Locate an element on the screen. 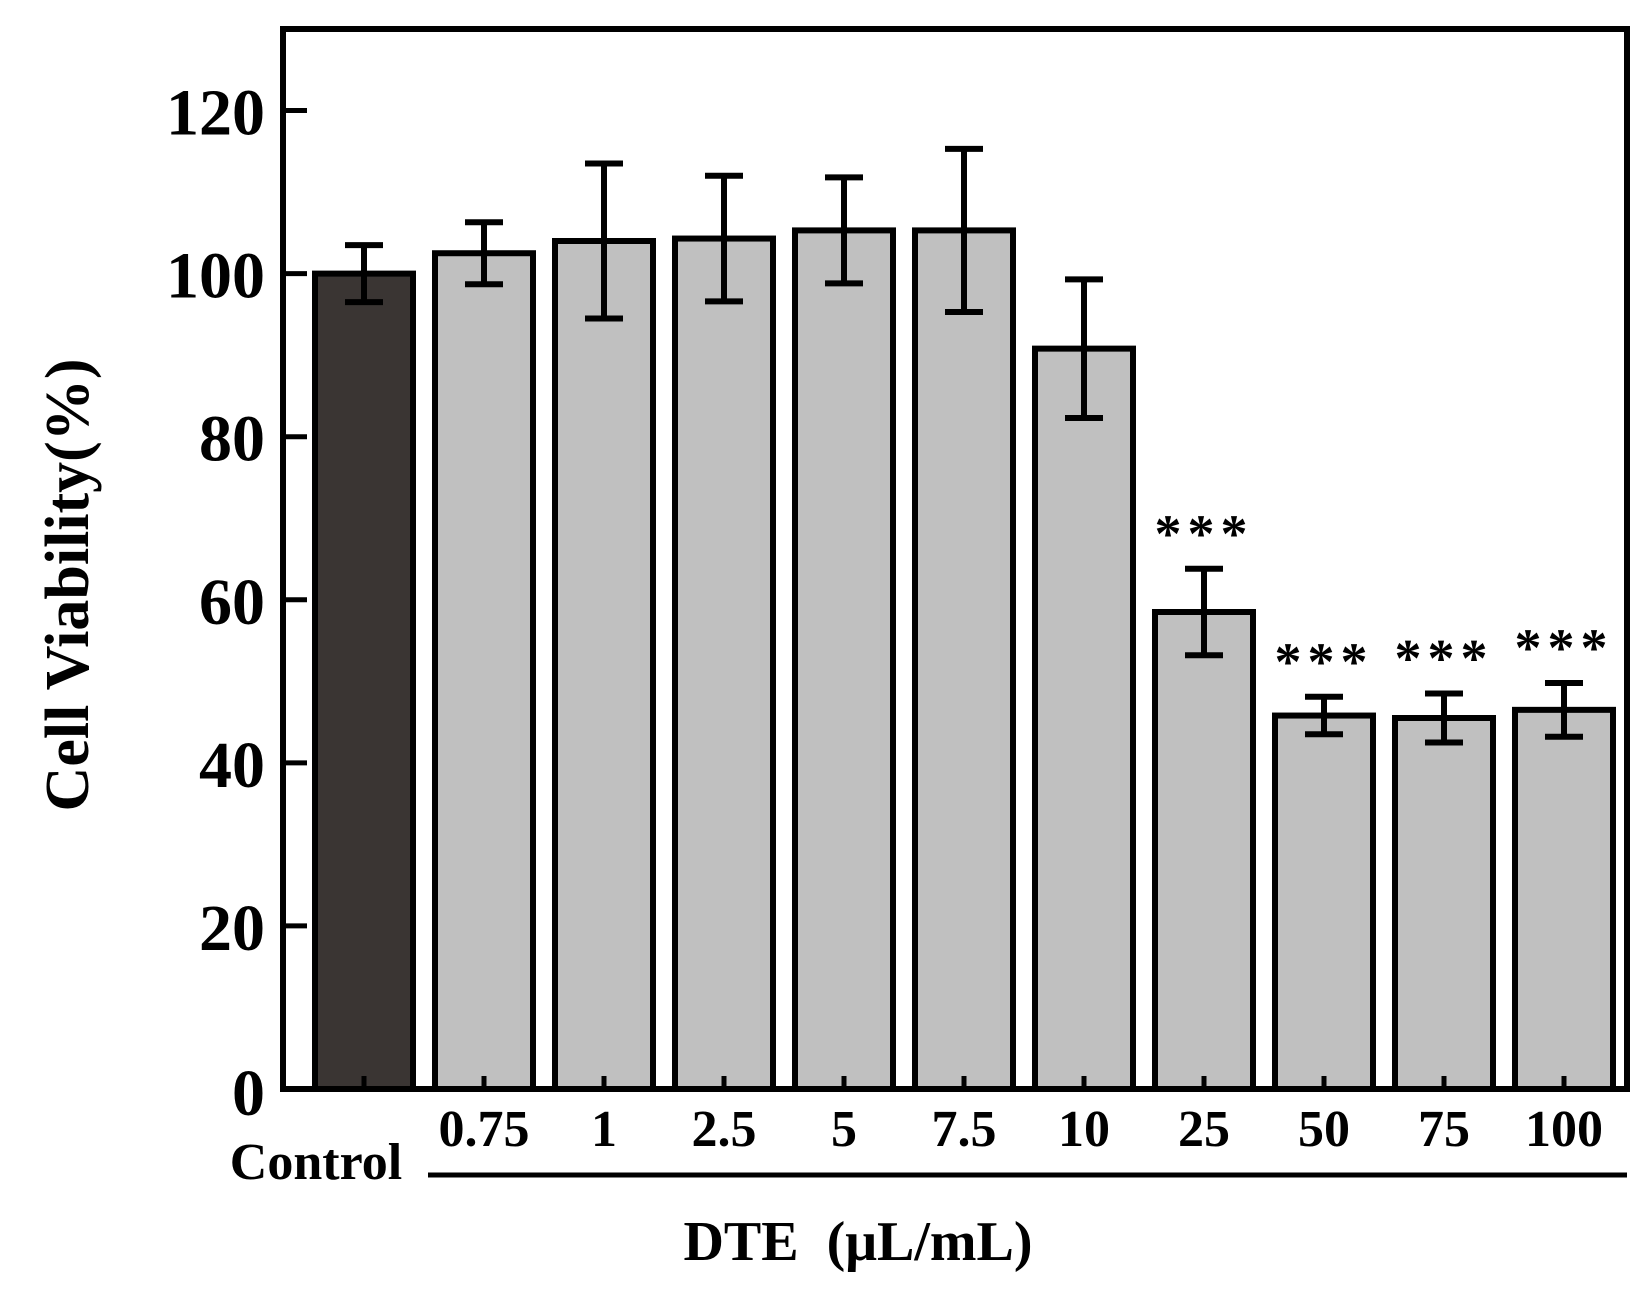  significance-label-8: *** is located at coordinates (1324, 662).